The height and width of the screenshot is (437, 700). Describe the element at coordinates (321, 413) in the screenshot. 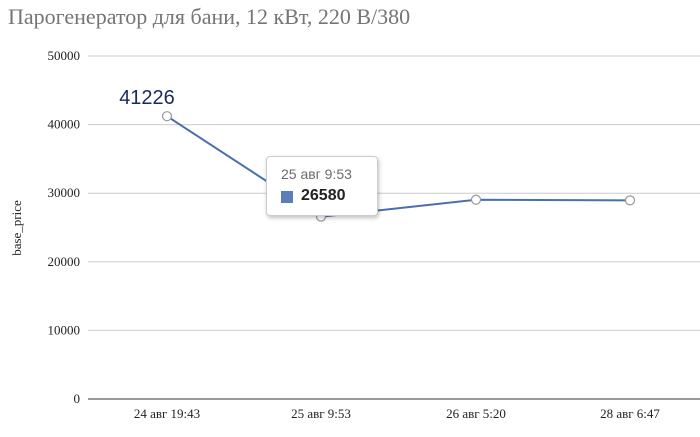

I see `x-tick-label: 25 авг 9:53` at that location.